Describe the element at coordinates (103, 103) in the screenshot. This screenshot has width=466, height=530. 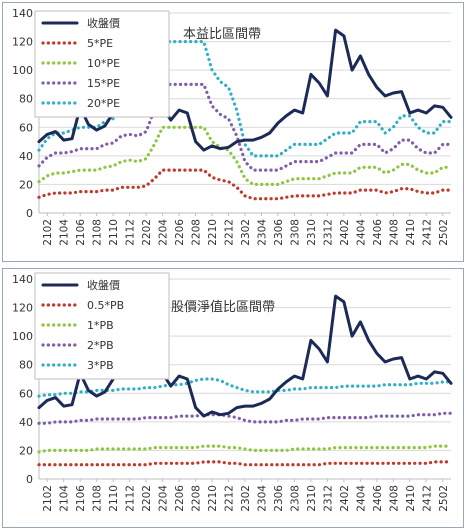
I see `legend-label: 20*PE` at that location.